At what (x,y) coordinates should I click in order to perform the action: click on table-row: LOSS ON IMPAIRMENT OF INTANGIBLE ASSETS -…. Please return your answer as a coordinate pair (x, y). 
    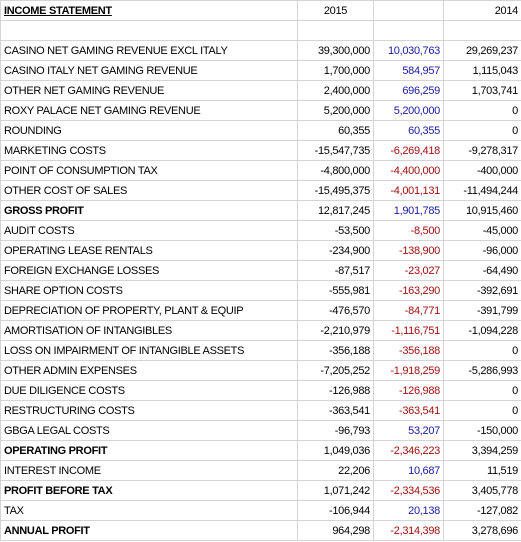
    Looking at the image, I should click on (260, 350).